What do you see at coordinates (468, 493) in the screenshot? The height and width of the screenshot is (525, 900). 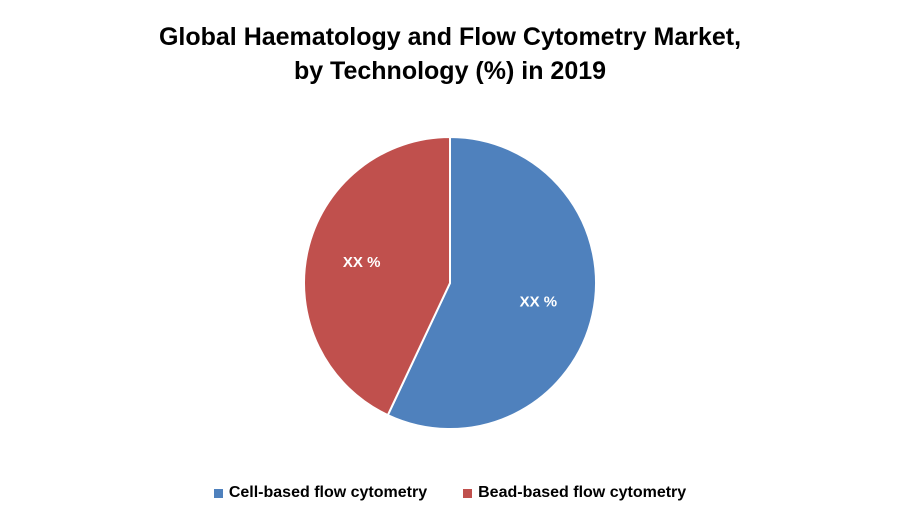 I see `legend-swatch-bead-based` at bounding box center [468, 493].